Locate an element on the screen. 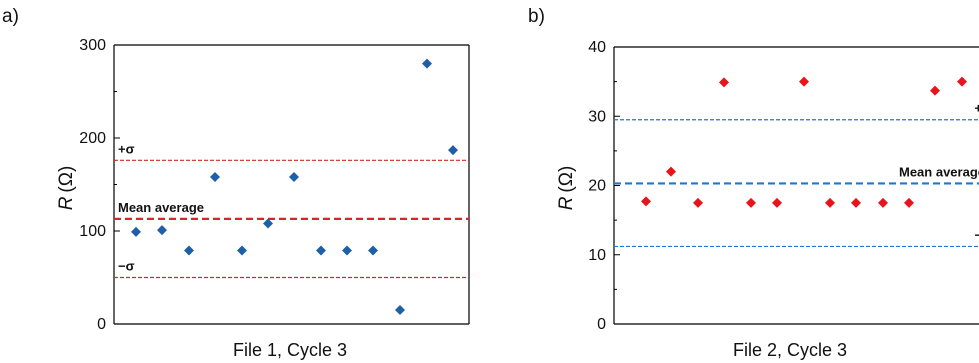 The height and width of the screenshot is (363, 979). panel-b-y-tick-label: 0 is located at coordinates (601, 324).